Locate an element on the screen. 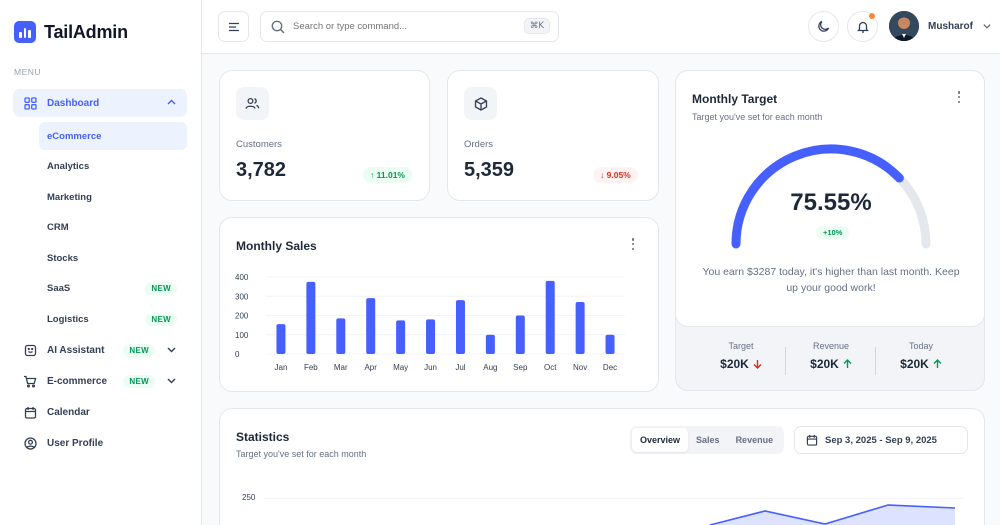  bar-sep is located at coordinates (520, 335).